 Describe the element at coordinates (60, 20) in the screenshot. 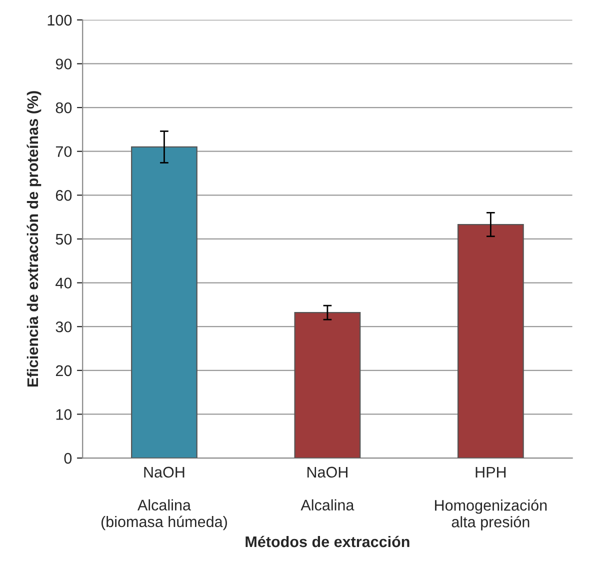

I see `y-tick-label: 100` at that location.